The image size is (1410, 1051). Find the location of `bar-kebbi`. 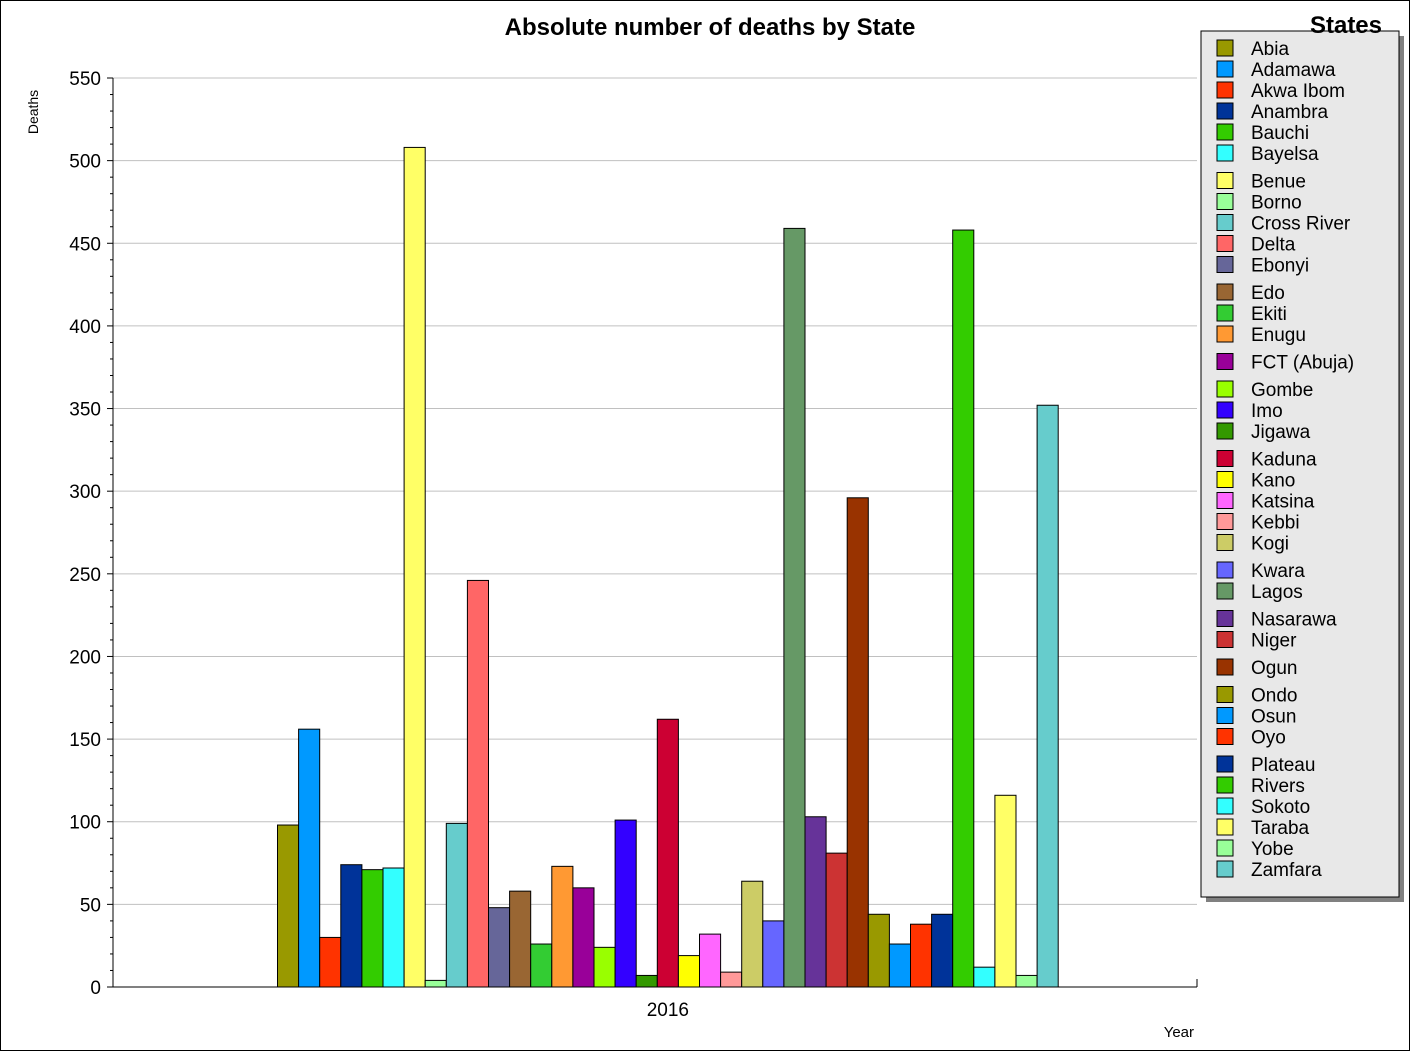

bar-kebbi is located at coordinates (731, 979).